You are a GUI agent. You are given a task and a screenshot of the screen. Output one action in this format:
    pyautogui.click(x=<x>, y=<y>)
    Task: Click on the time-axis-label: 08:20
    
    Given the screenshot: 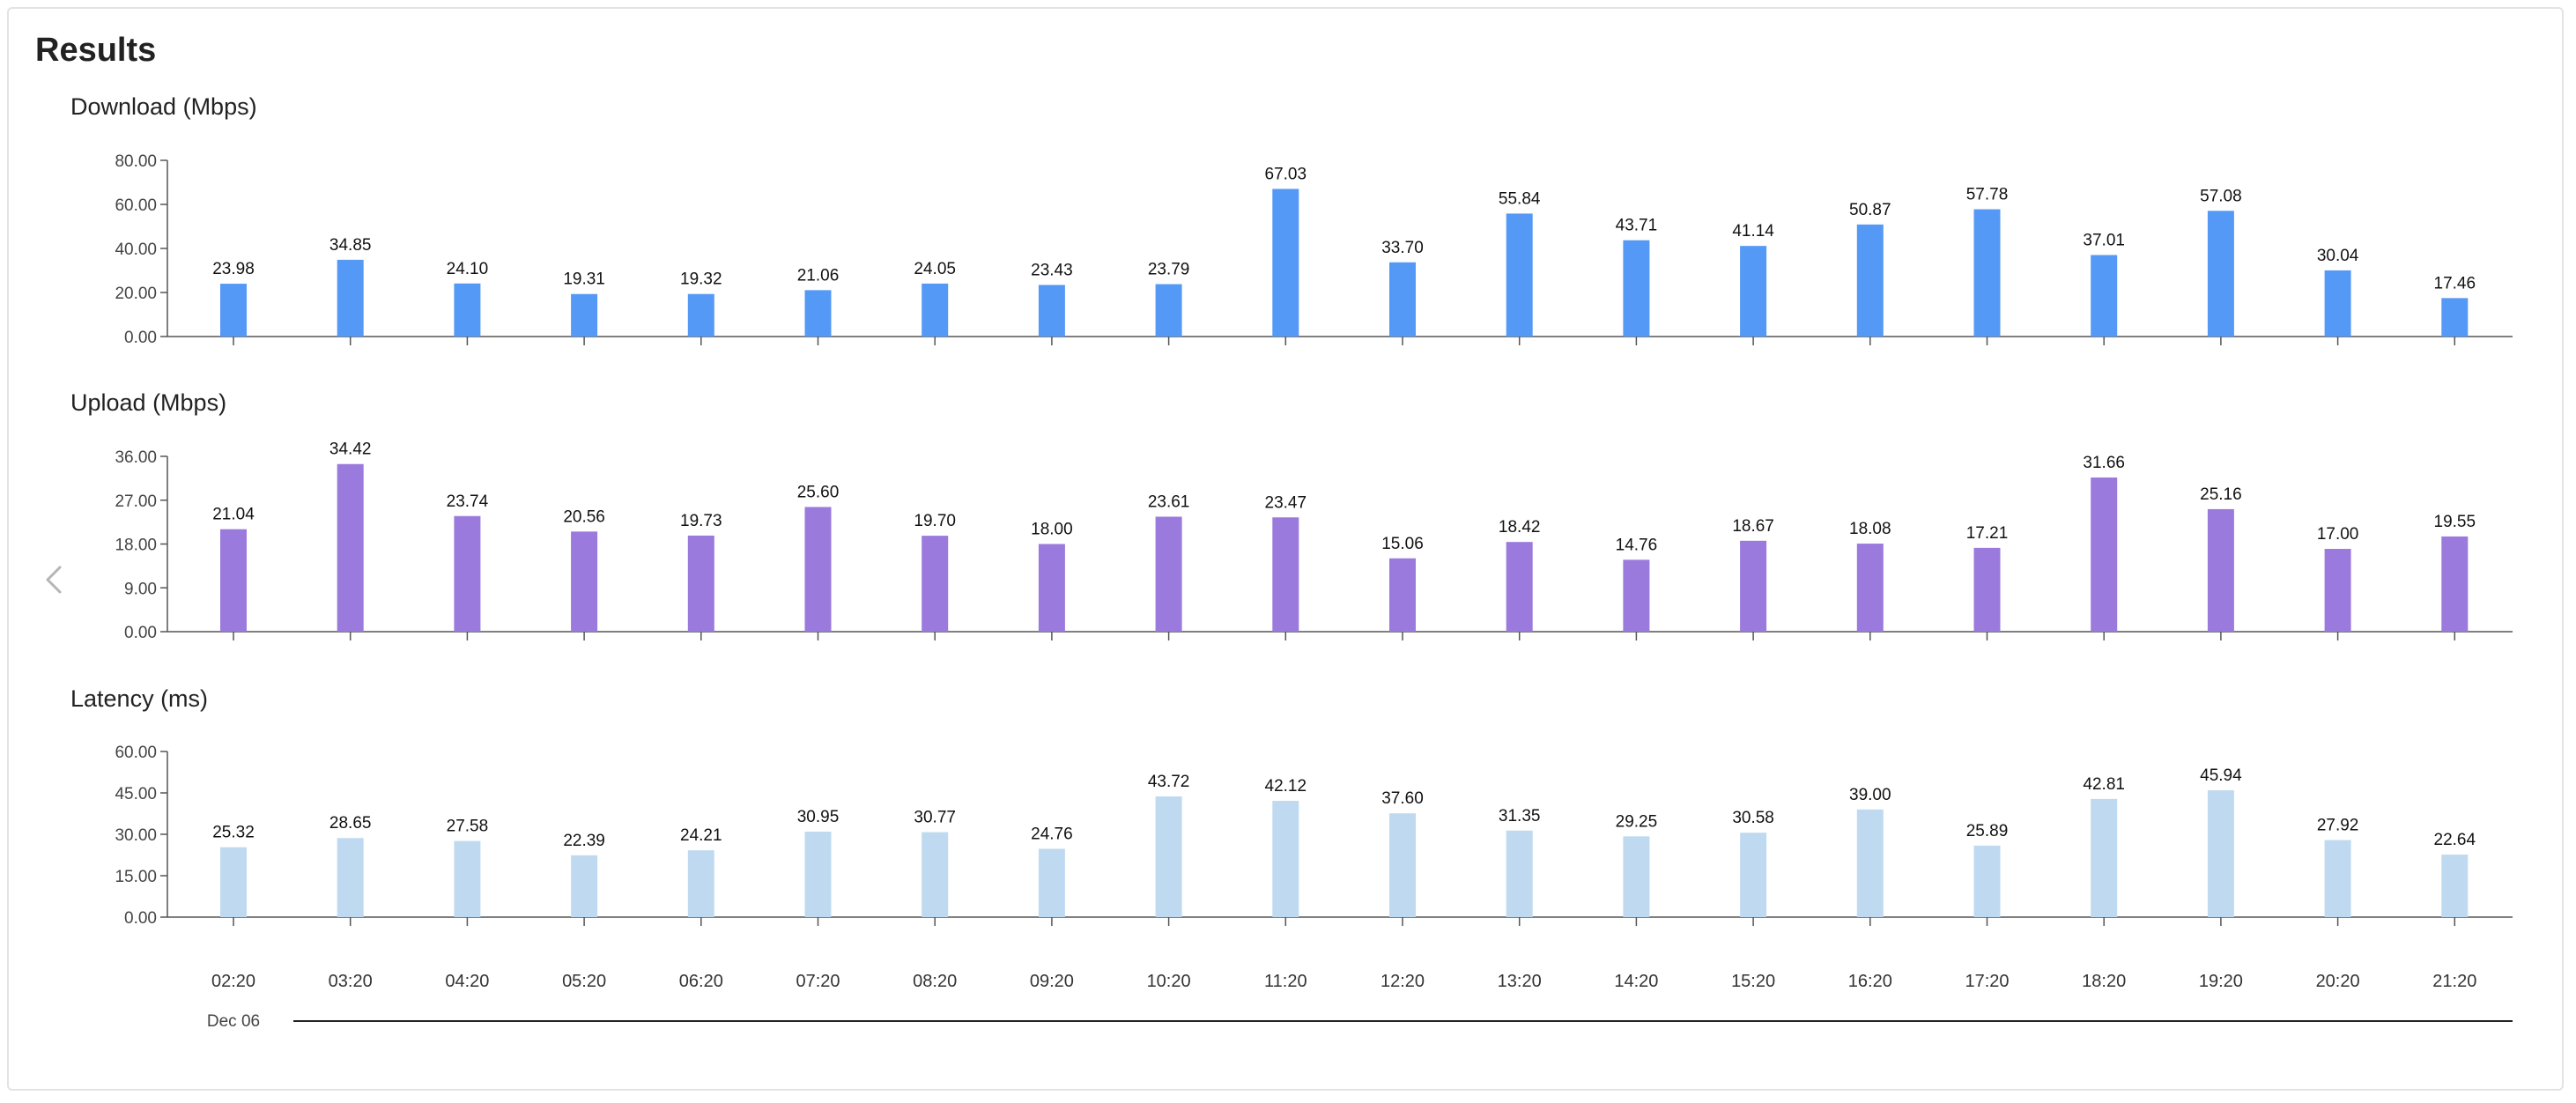 What is the action you would take?
    pyautogui.click(x=935, y=981)
    